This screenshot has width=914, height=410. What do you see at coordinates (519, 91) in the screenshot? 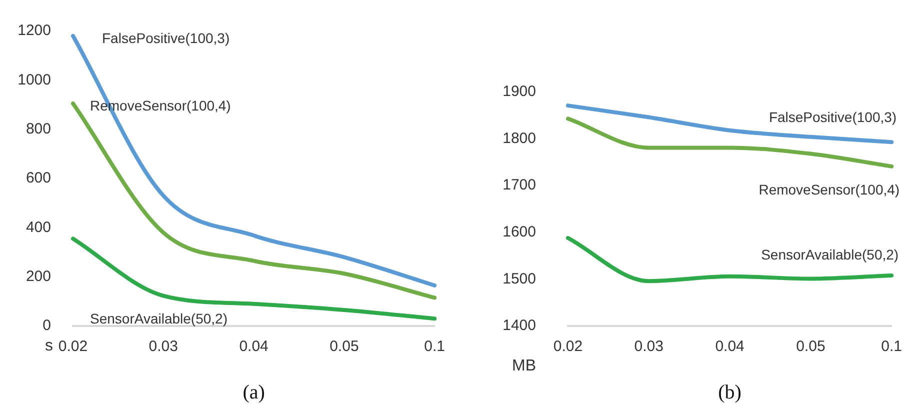
I see `y-tick-label: 1900` at bounding box center [519, 91].